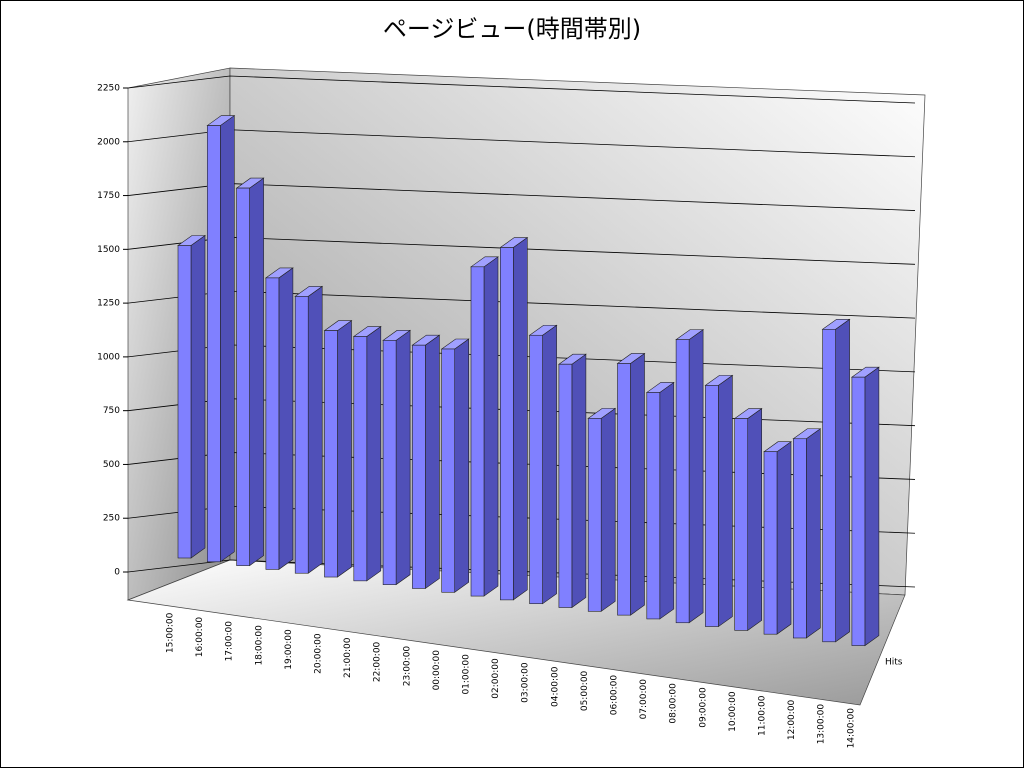 This screenshot has width=1024, height=768. I want to click on y-tick-label: 2250, so click(108, 89).